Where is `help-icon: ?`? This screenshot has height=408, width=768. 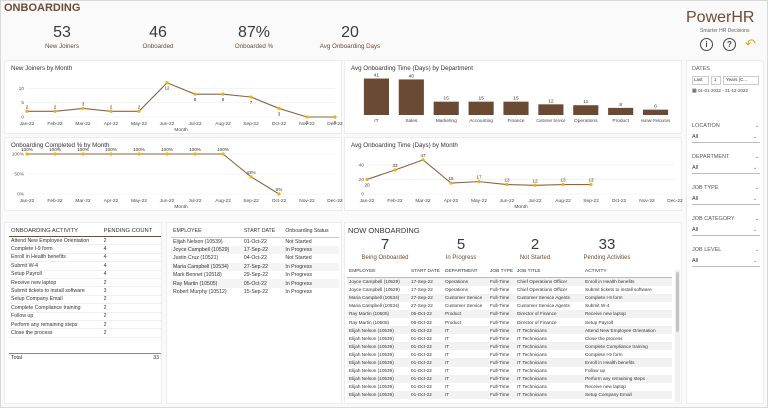
help-icon: ? is located at coordinates (729, 44).